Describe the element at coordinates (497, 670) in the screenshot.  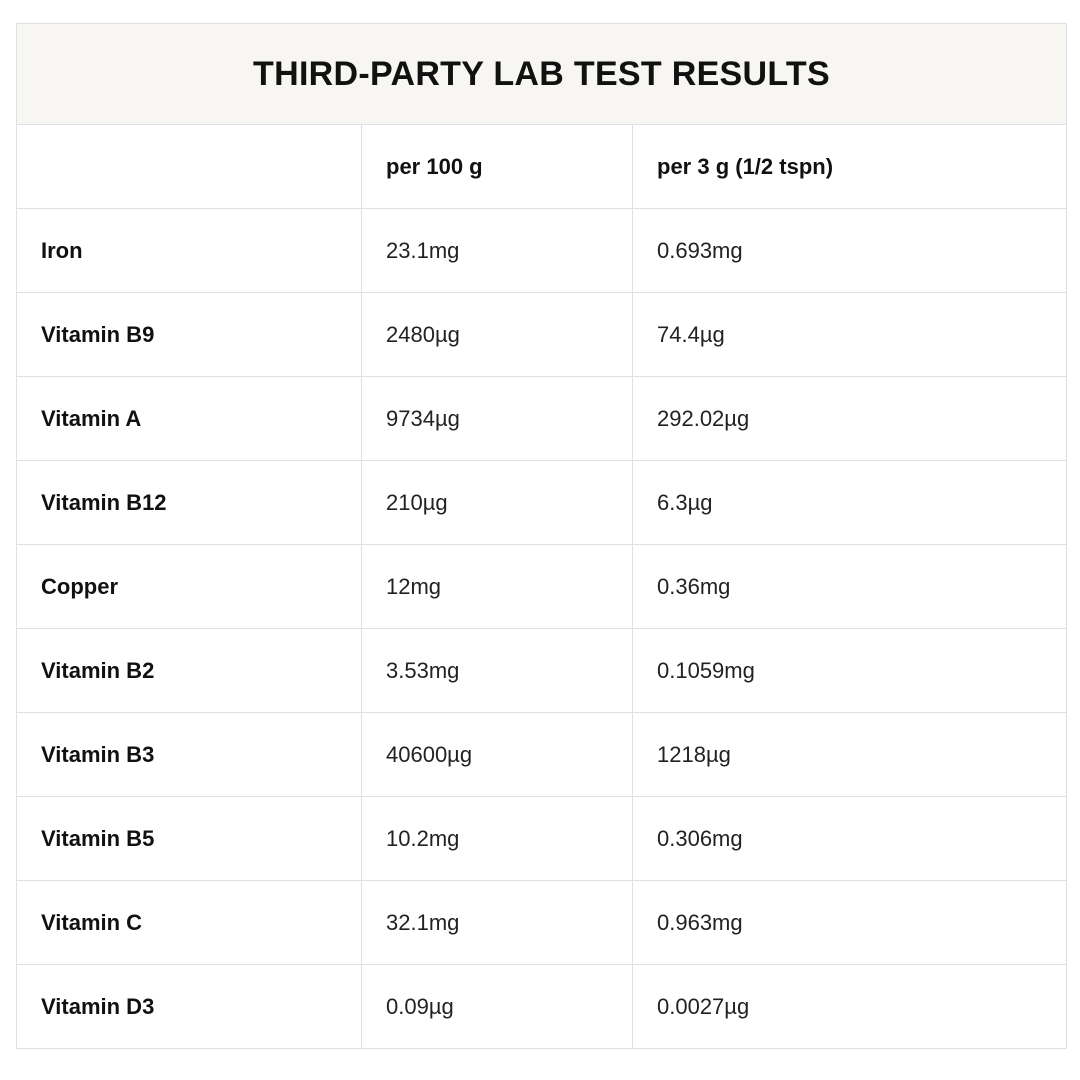
I see `value-per-100g: 3.53mg` at that location.